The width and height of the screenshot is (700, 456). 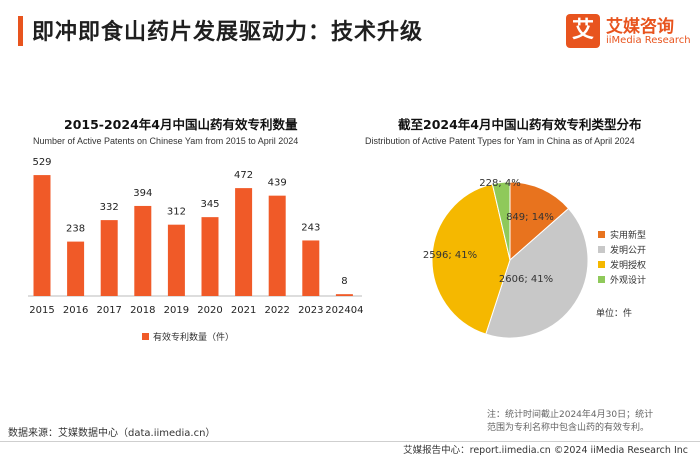 What do you see at coordinates (108, 310) in the screenshot?
I see `x-tick-label: 2017` at bounding box center [108, 310].